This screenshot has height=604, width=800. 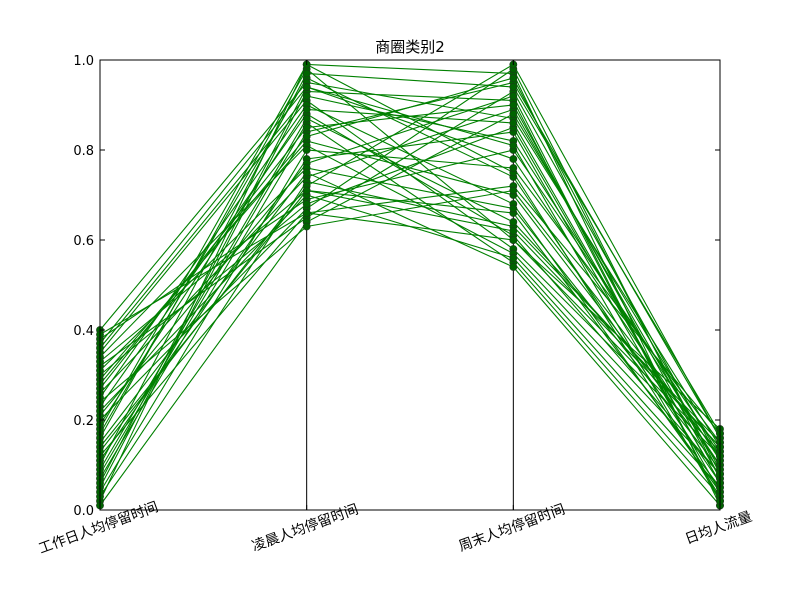 I want to click on x-tick-label: 凌晨人均停留时间, so click(x=305, y=528).